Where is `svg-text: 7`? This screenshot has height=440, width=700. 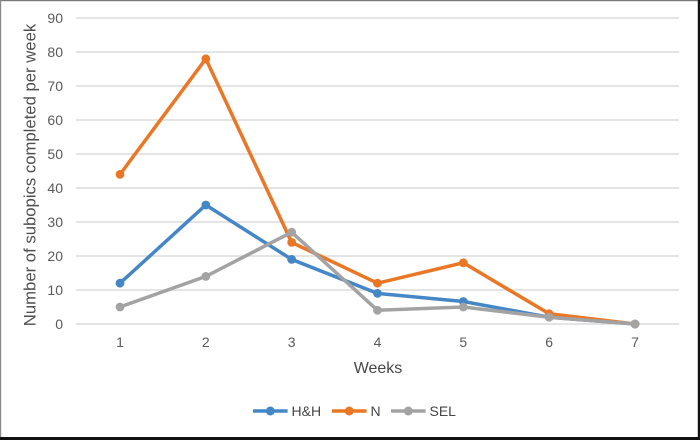 svg-text: 7 is located at coordinates (635, 342).